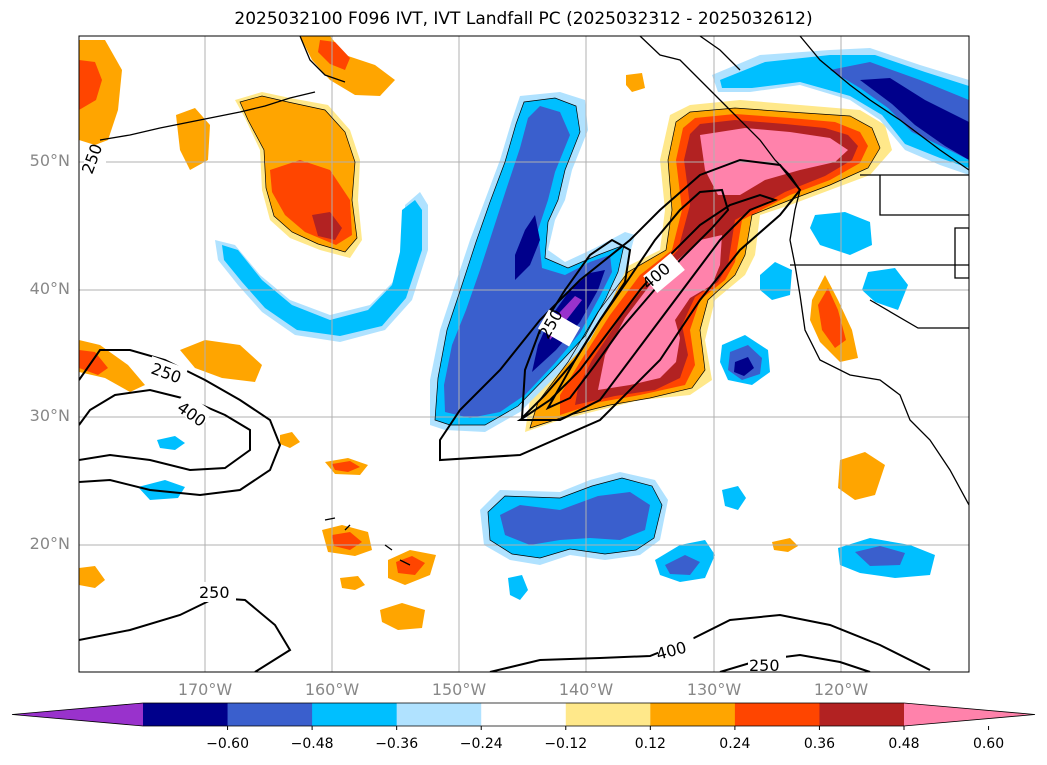 The image size is (1047, 765). I want to click on pc-positive-blob-e, so click(402, 616).